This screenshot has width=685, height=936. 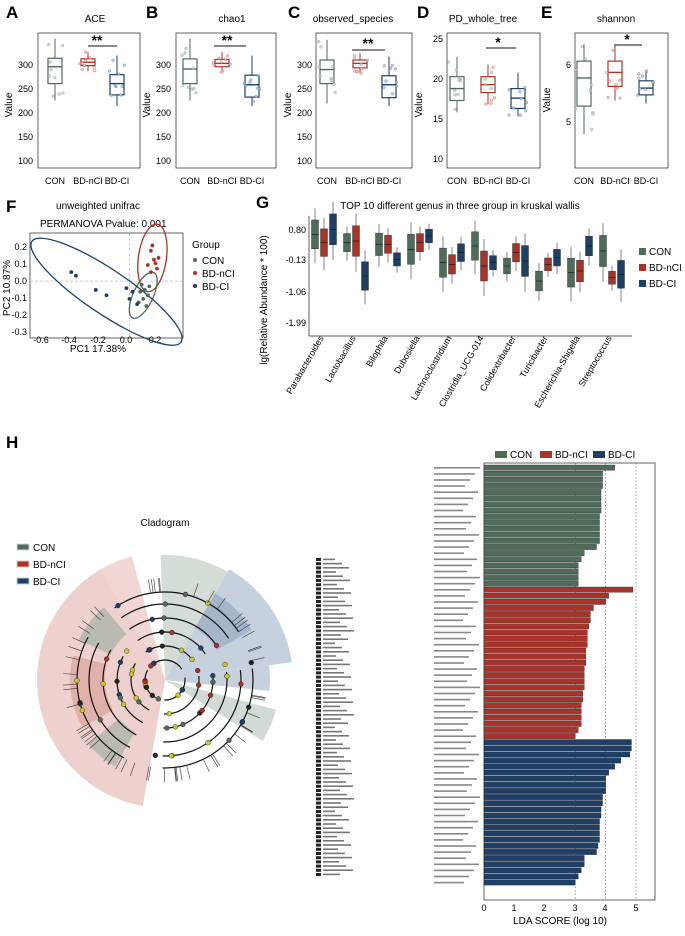 I want to click on panel-f-xtick: -0.2, so click(x=98, y=340).